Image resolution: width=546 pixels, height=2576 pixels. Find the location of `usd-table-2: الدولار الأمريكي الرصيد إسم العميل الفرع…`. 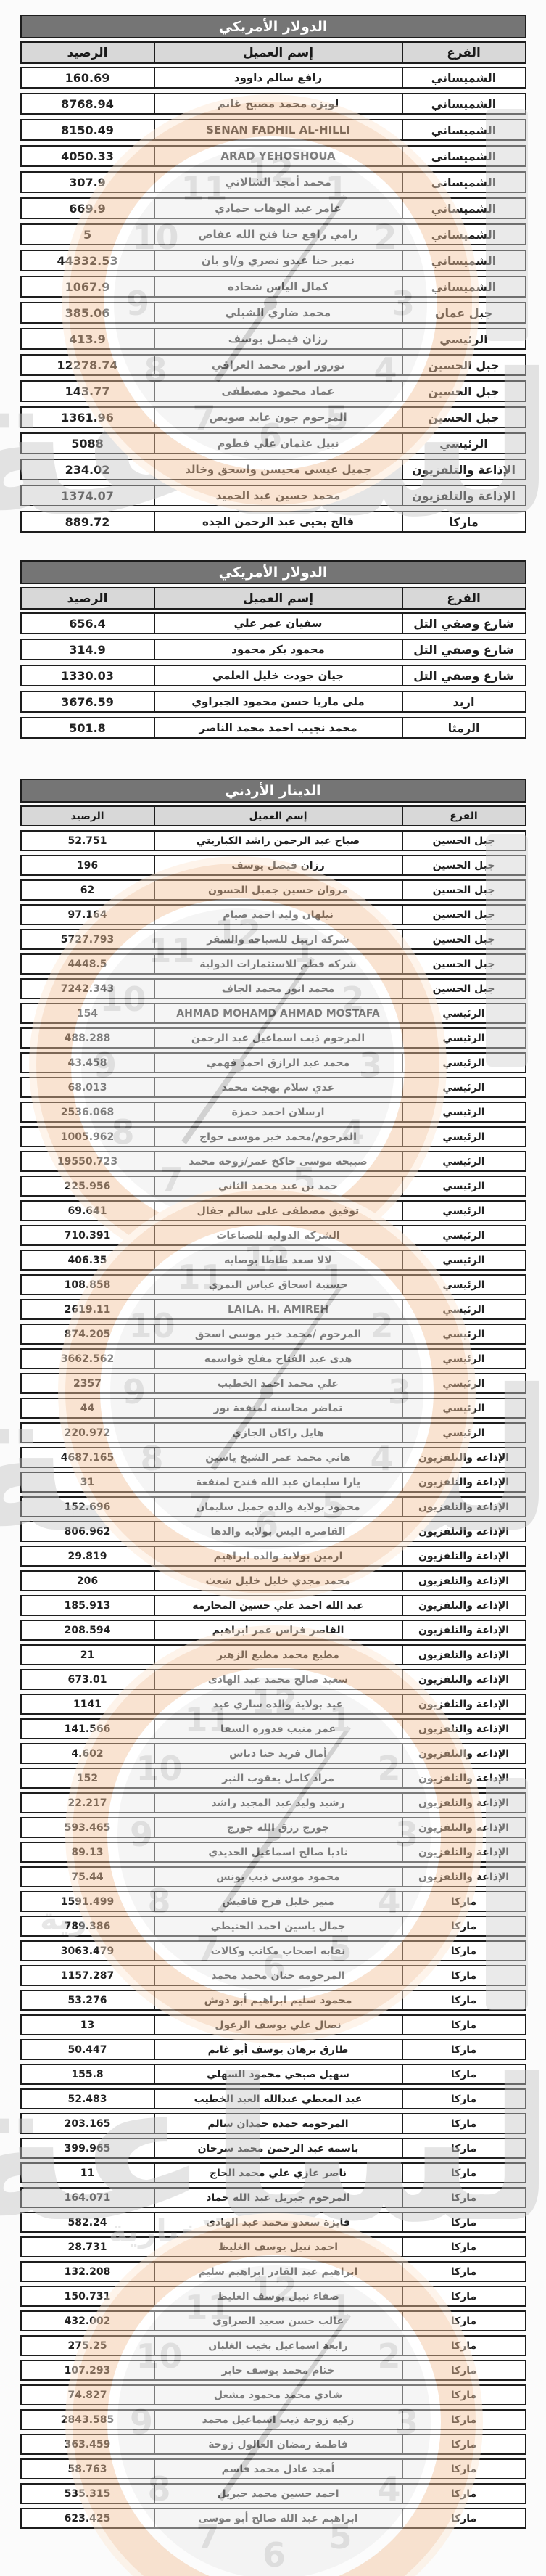

usd-table-2: الدولار الأمريكي الرصيد إسم العميل الفرع… is located at coordinates (273, 649).